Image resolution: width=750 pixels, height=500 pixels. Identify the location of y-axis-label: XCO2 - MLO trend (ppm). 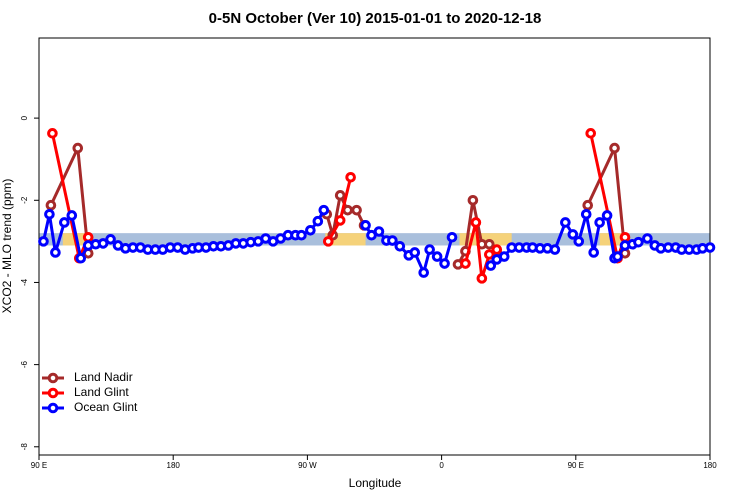
(7, 246).